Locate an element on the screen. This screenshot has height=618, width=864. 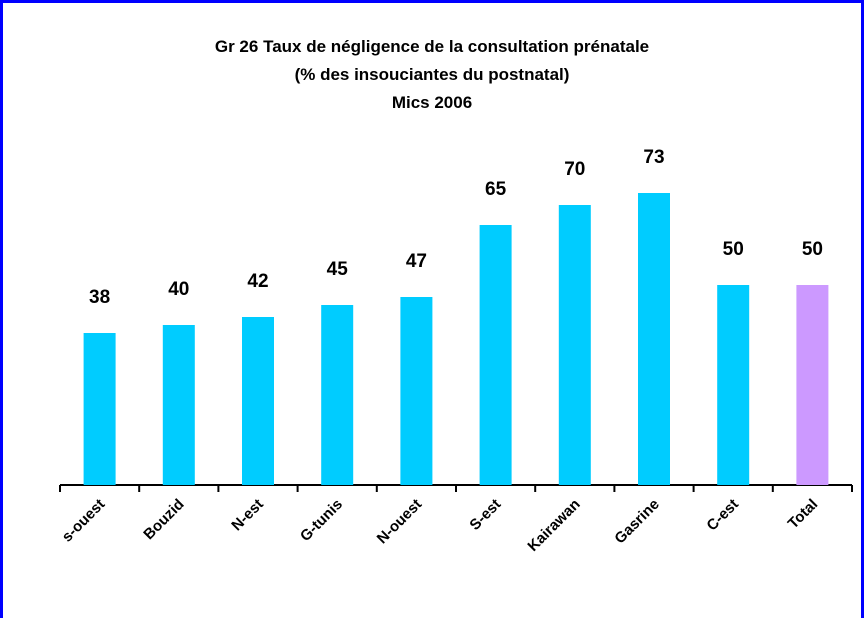
data-label: 47 is located at coordinates (416, 261).